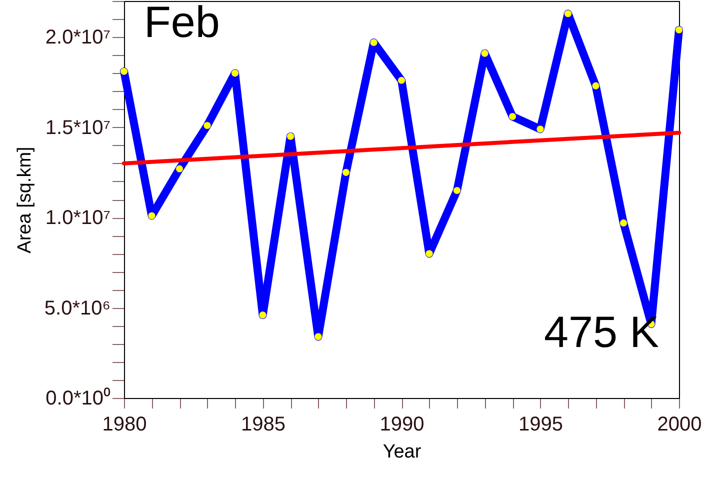  I want to click on y-tick-label: 2.0*10⁷, so click(77, 37).